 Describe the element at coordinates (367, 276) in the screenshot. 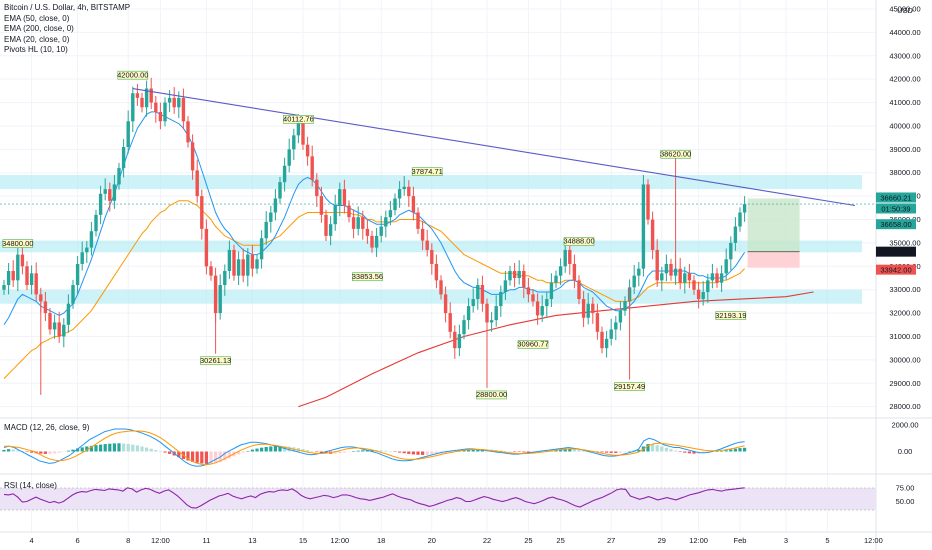

I see `pivot-label: 33853.56` at that location.